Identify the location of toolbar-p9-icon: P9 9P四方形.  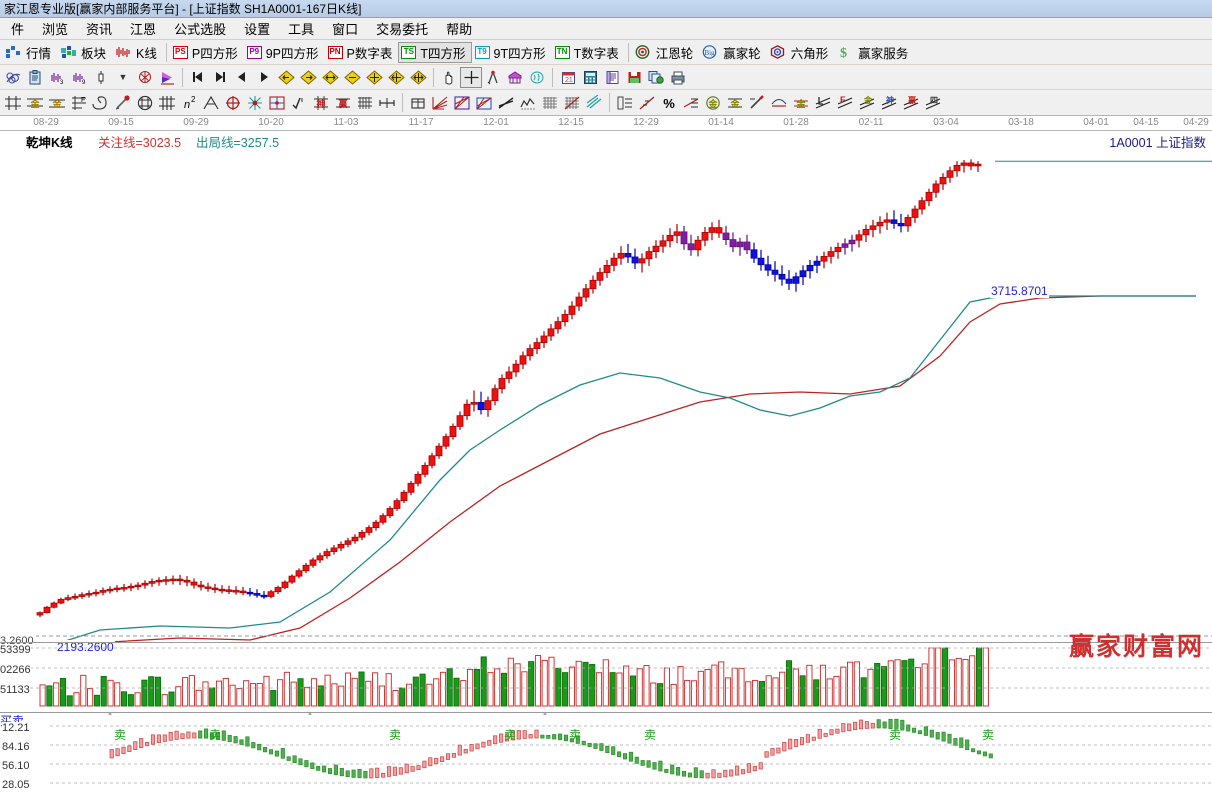
(284, 52).